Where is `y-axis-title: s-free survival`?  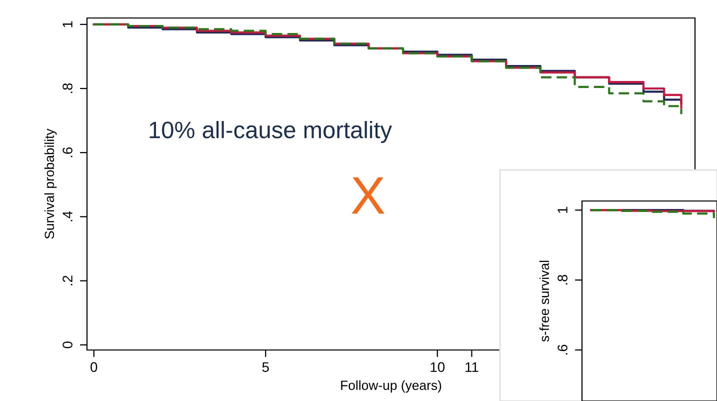 y-axis-title: s-free survival is located at coordinates (544, 301).